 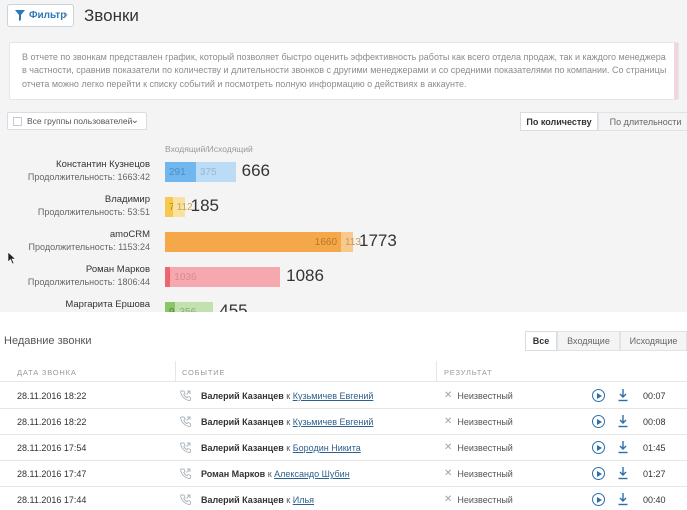 I want to click on manager-bar: 1660 113, so click(x=263, y=242).